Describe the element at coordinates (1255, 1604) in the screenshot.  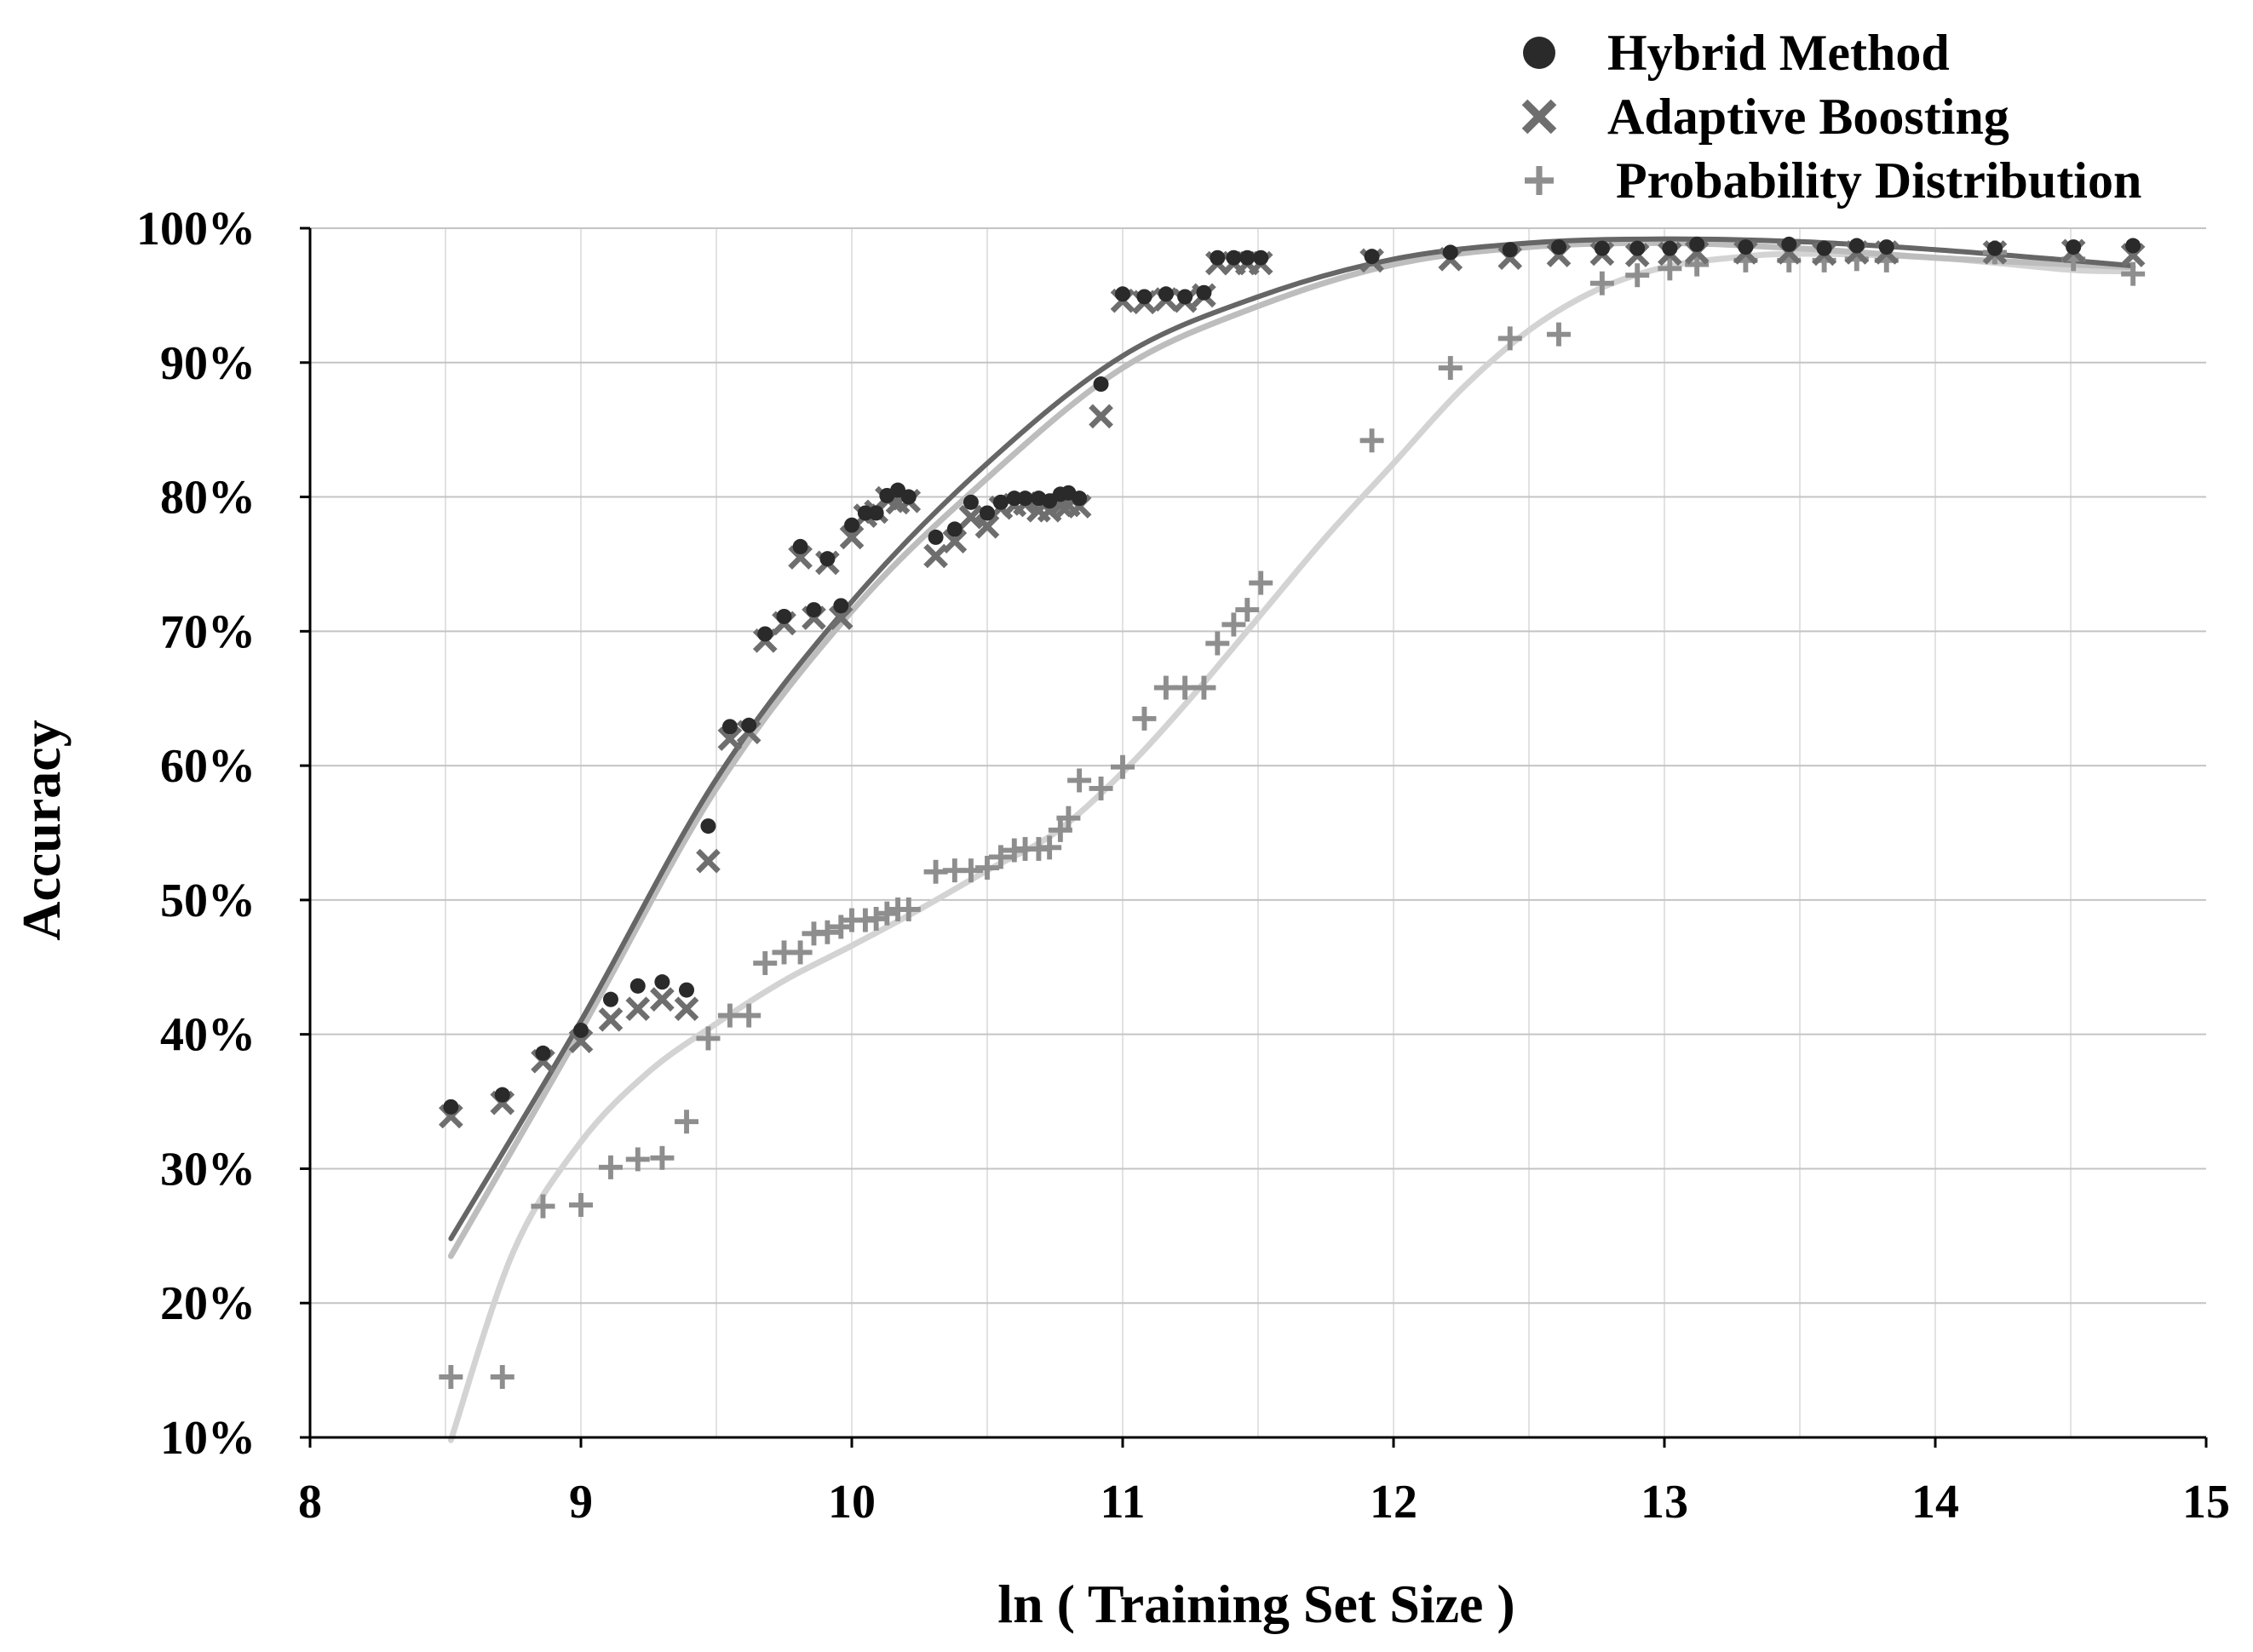
I see `x-axis-title: ln ( Training Set Size )` at that location.